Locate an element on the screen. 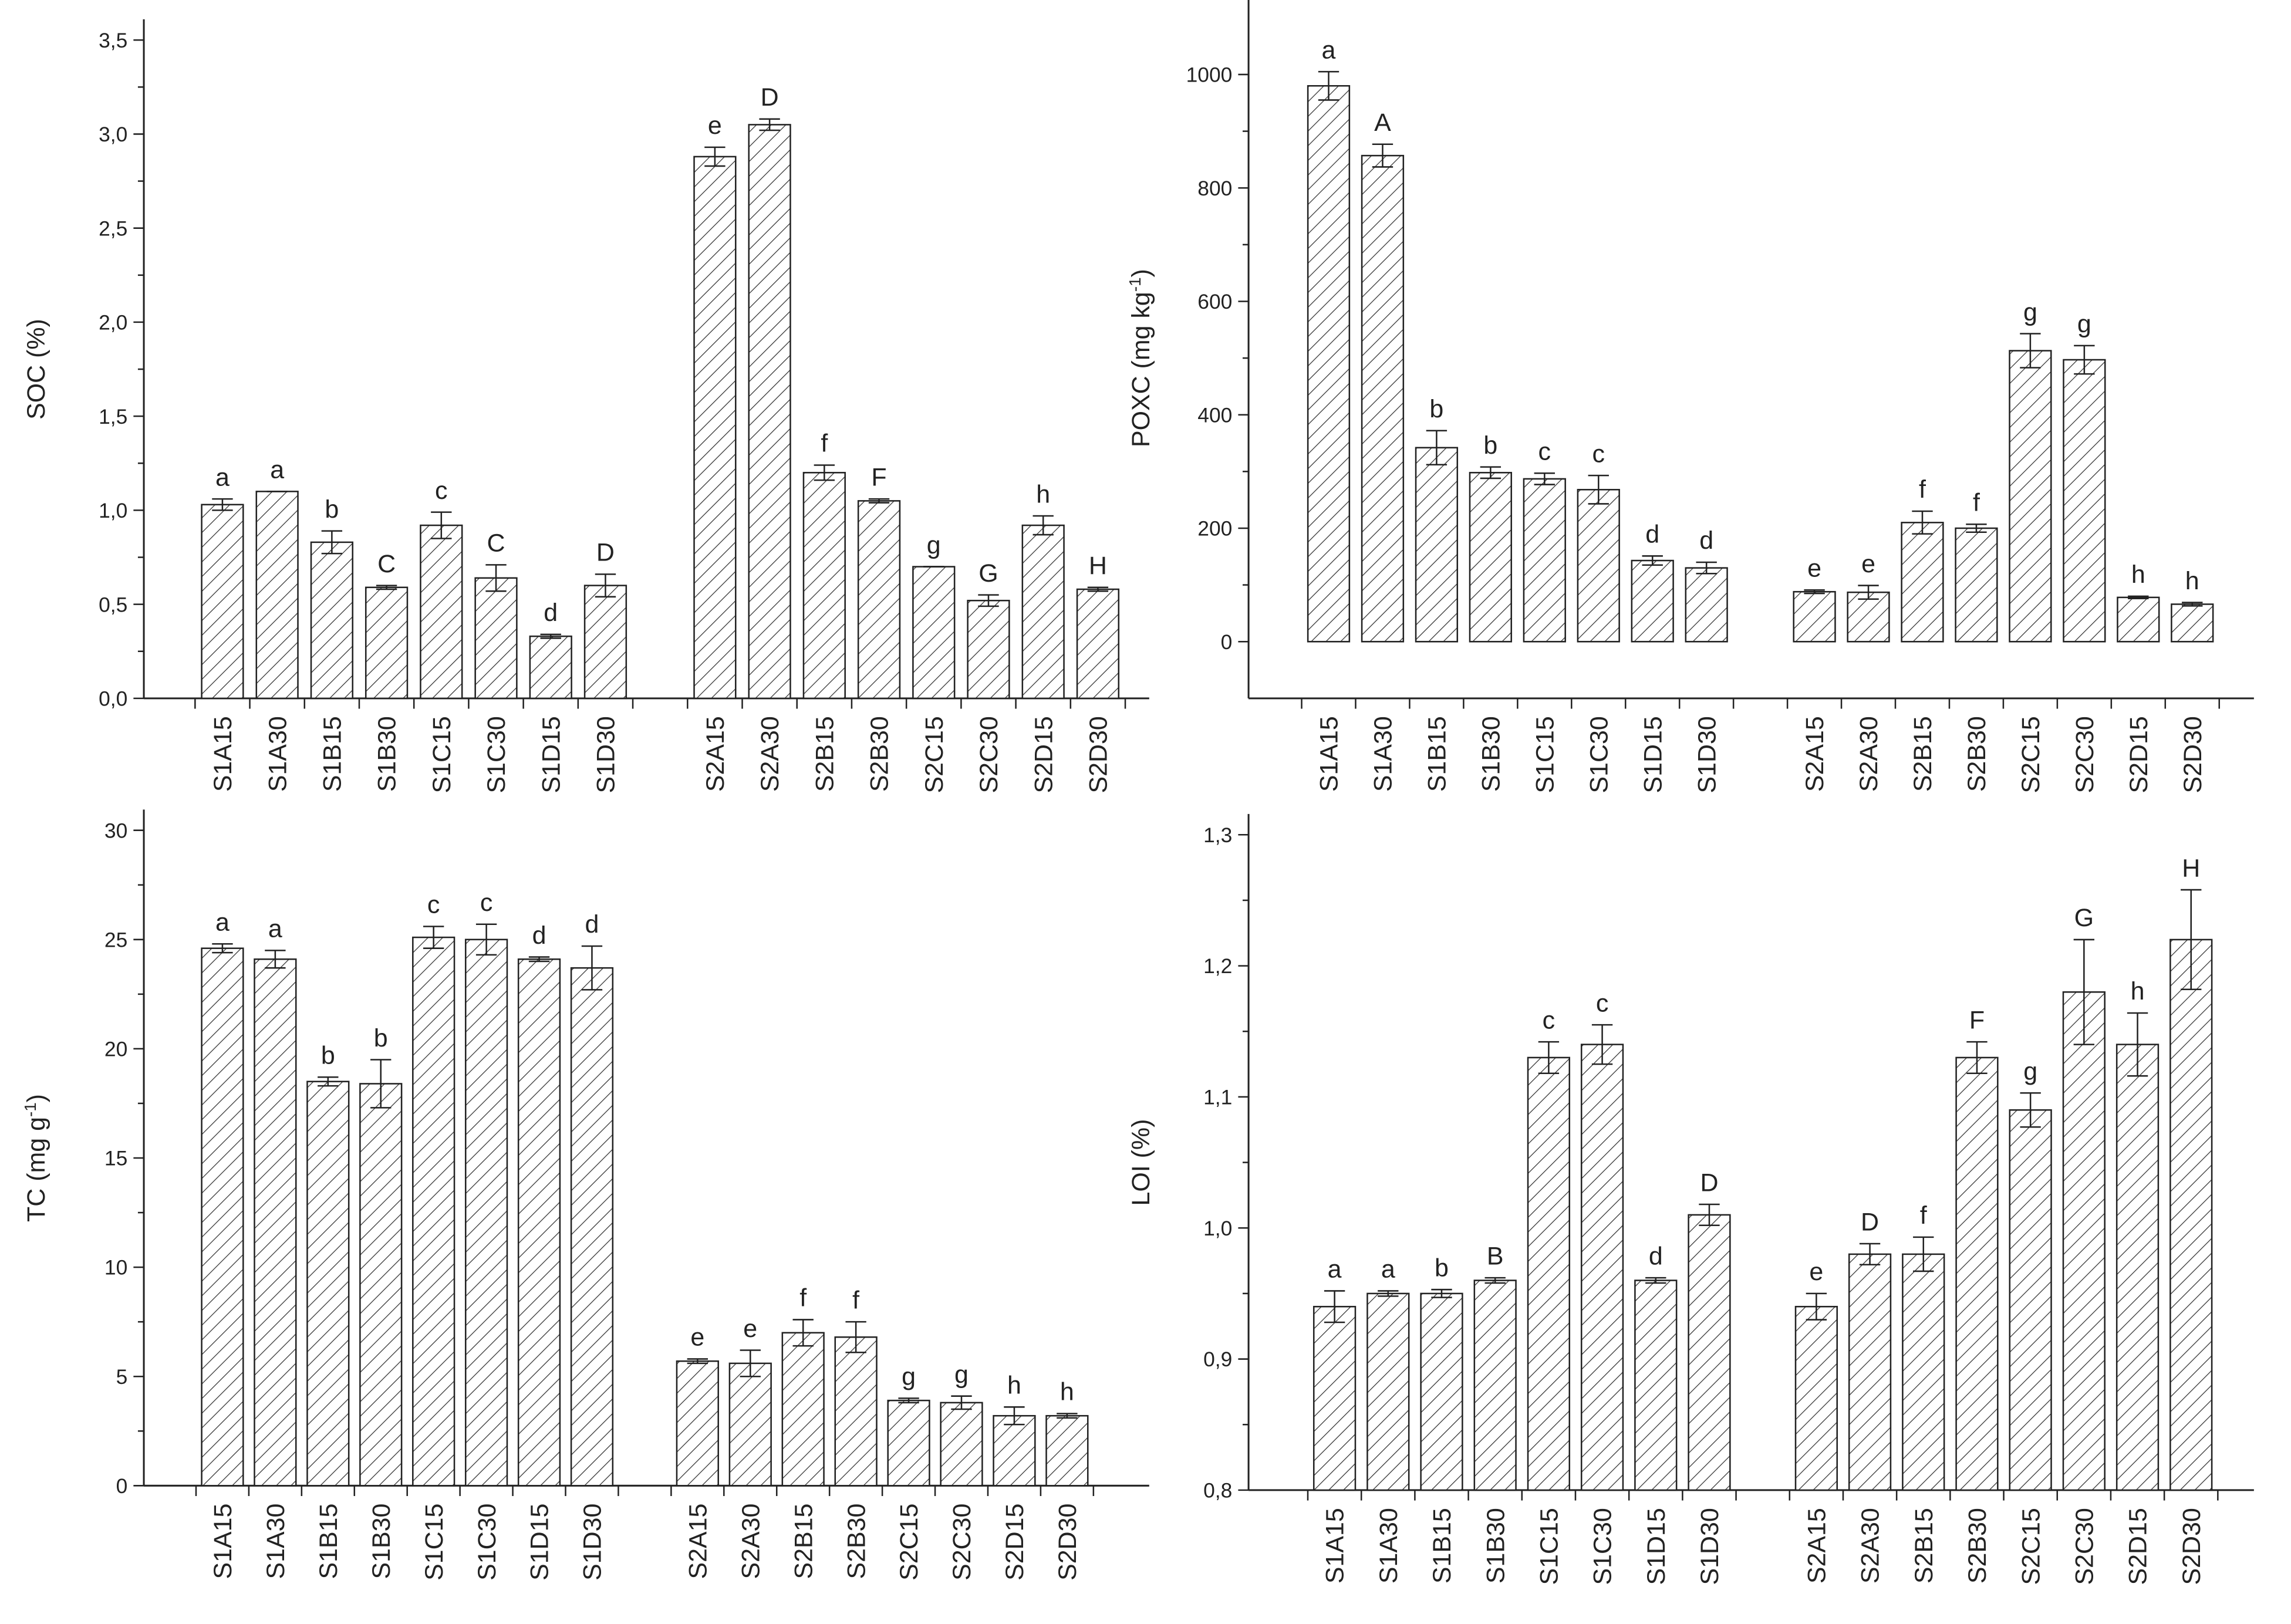 The height and width of the screenshot is (1624, 2291). significance-letter: d is located at coordinates (592, 924).